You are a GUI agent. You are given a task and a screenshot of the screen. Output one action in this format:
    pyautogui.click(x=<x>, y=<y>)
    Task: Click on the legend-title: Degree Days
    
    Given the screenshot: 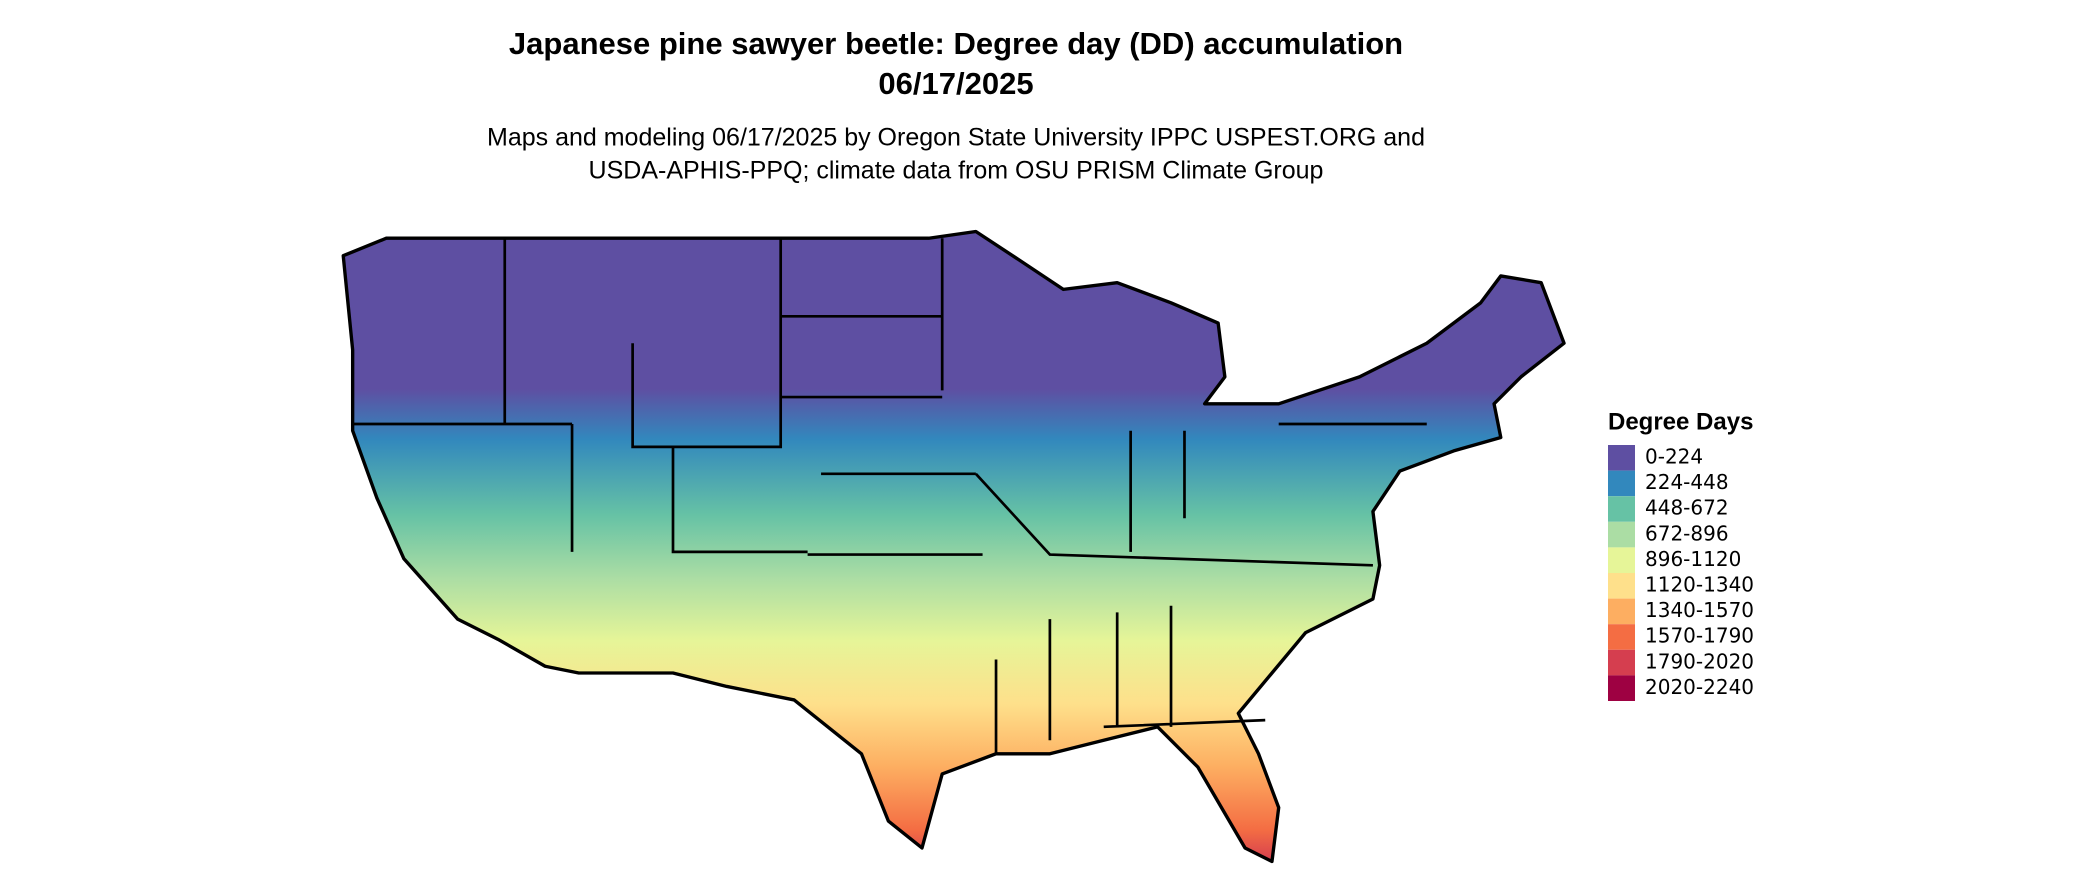 What is the action you would take?
    pyautogui.click(x=1680, y=421)
    